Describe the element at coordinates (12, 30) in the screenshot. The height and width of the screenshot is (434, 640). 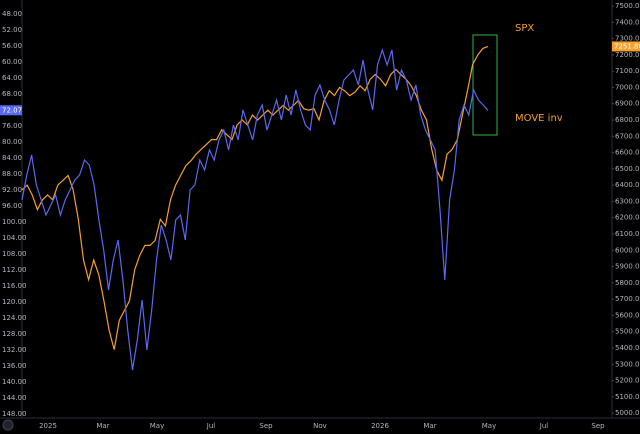
I see `y-tick-label: 52.00` at that location.